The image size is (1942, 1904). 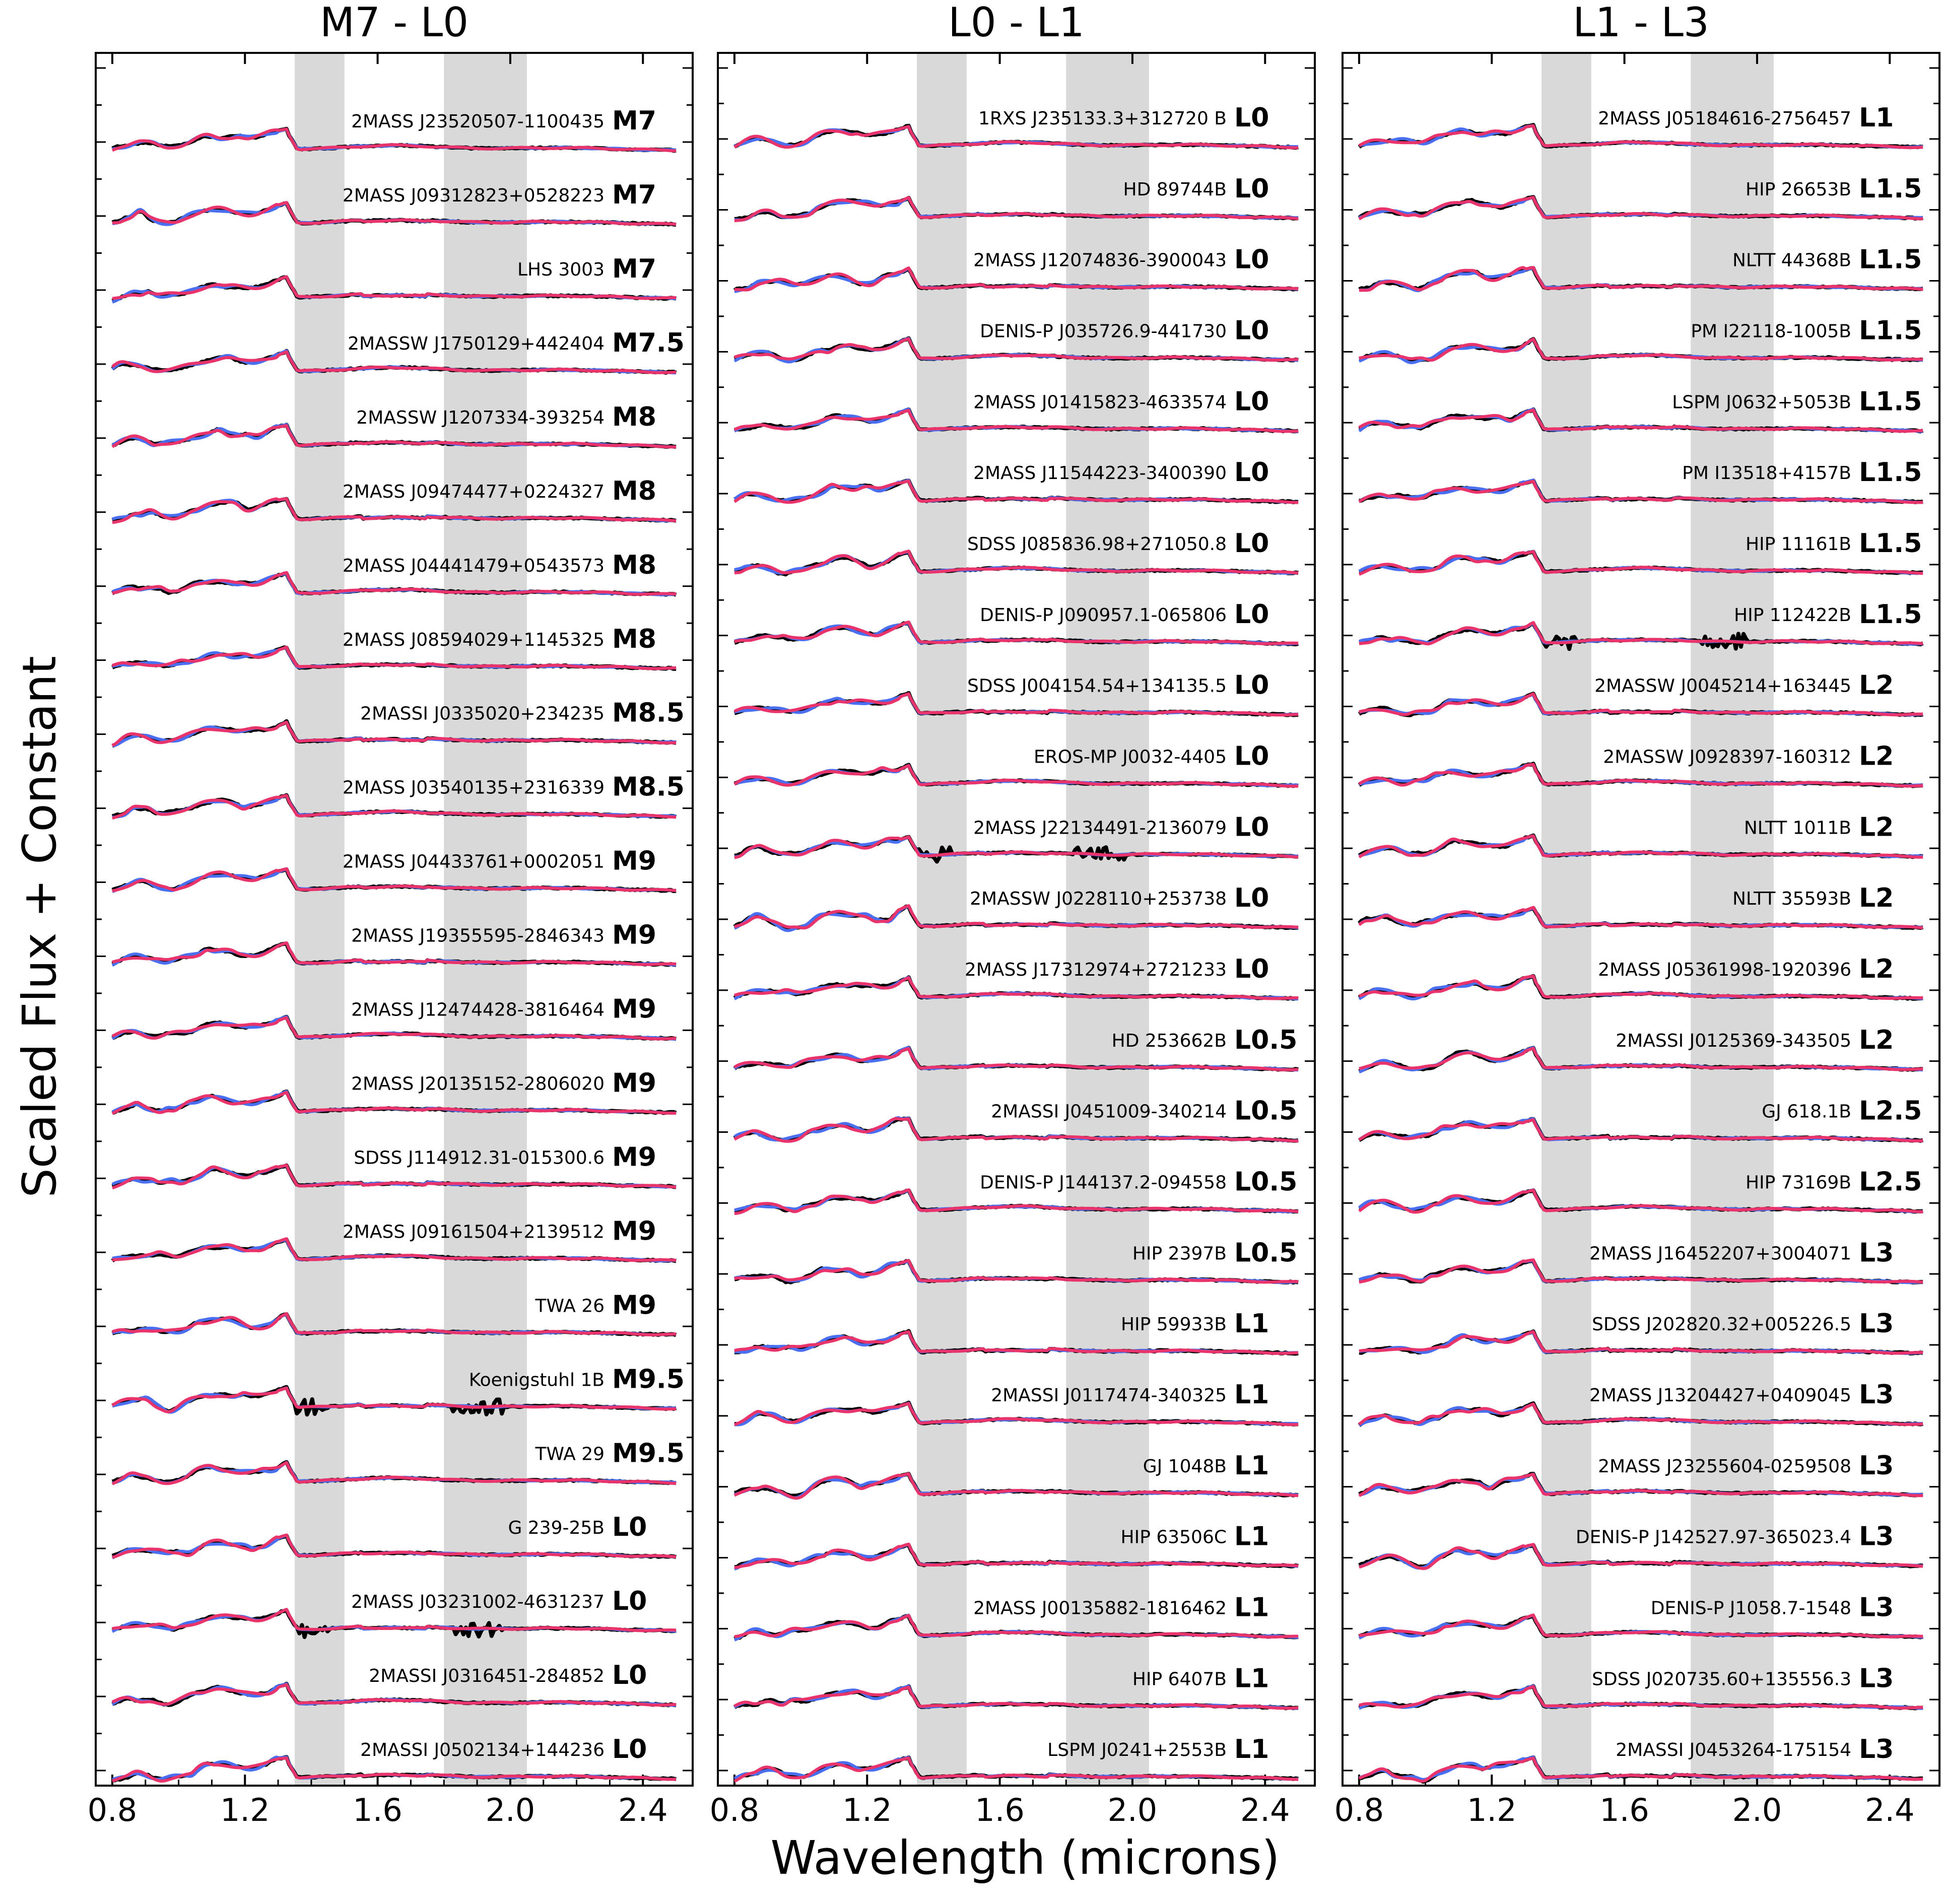 I want to click on observed-spectrum, so click(x=394, y=1401).